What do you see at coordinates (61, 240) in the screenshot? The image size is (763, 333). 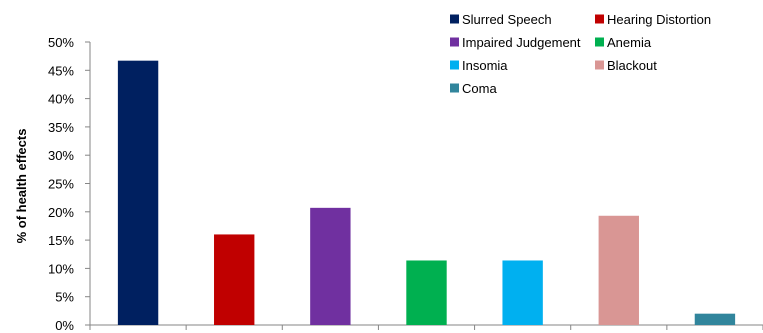 I see `y-tick-label: 15%` at bounding box center [61, 240].